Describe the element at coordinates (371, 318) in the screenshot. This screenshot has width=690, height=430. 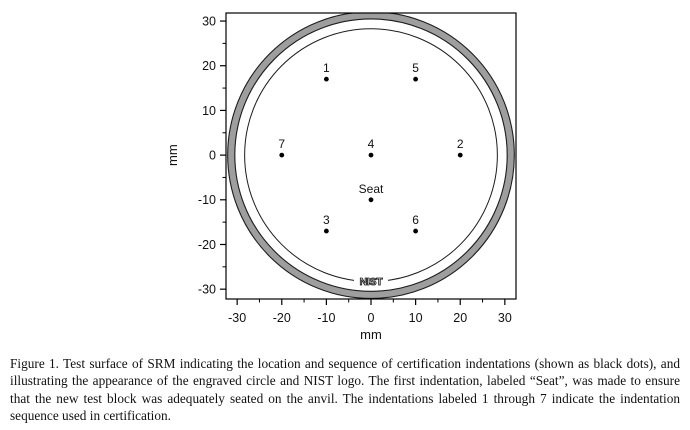
I see `x-tick-label: 0` at that location.